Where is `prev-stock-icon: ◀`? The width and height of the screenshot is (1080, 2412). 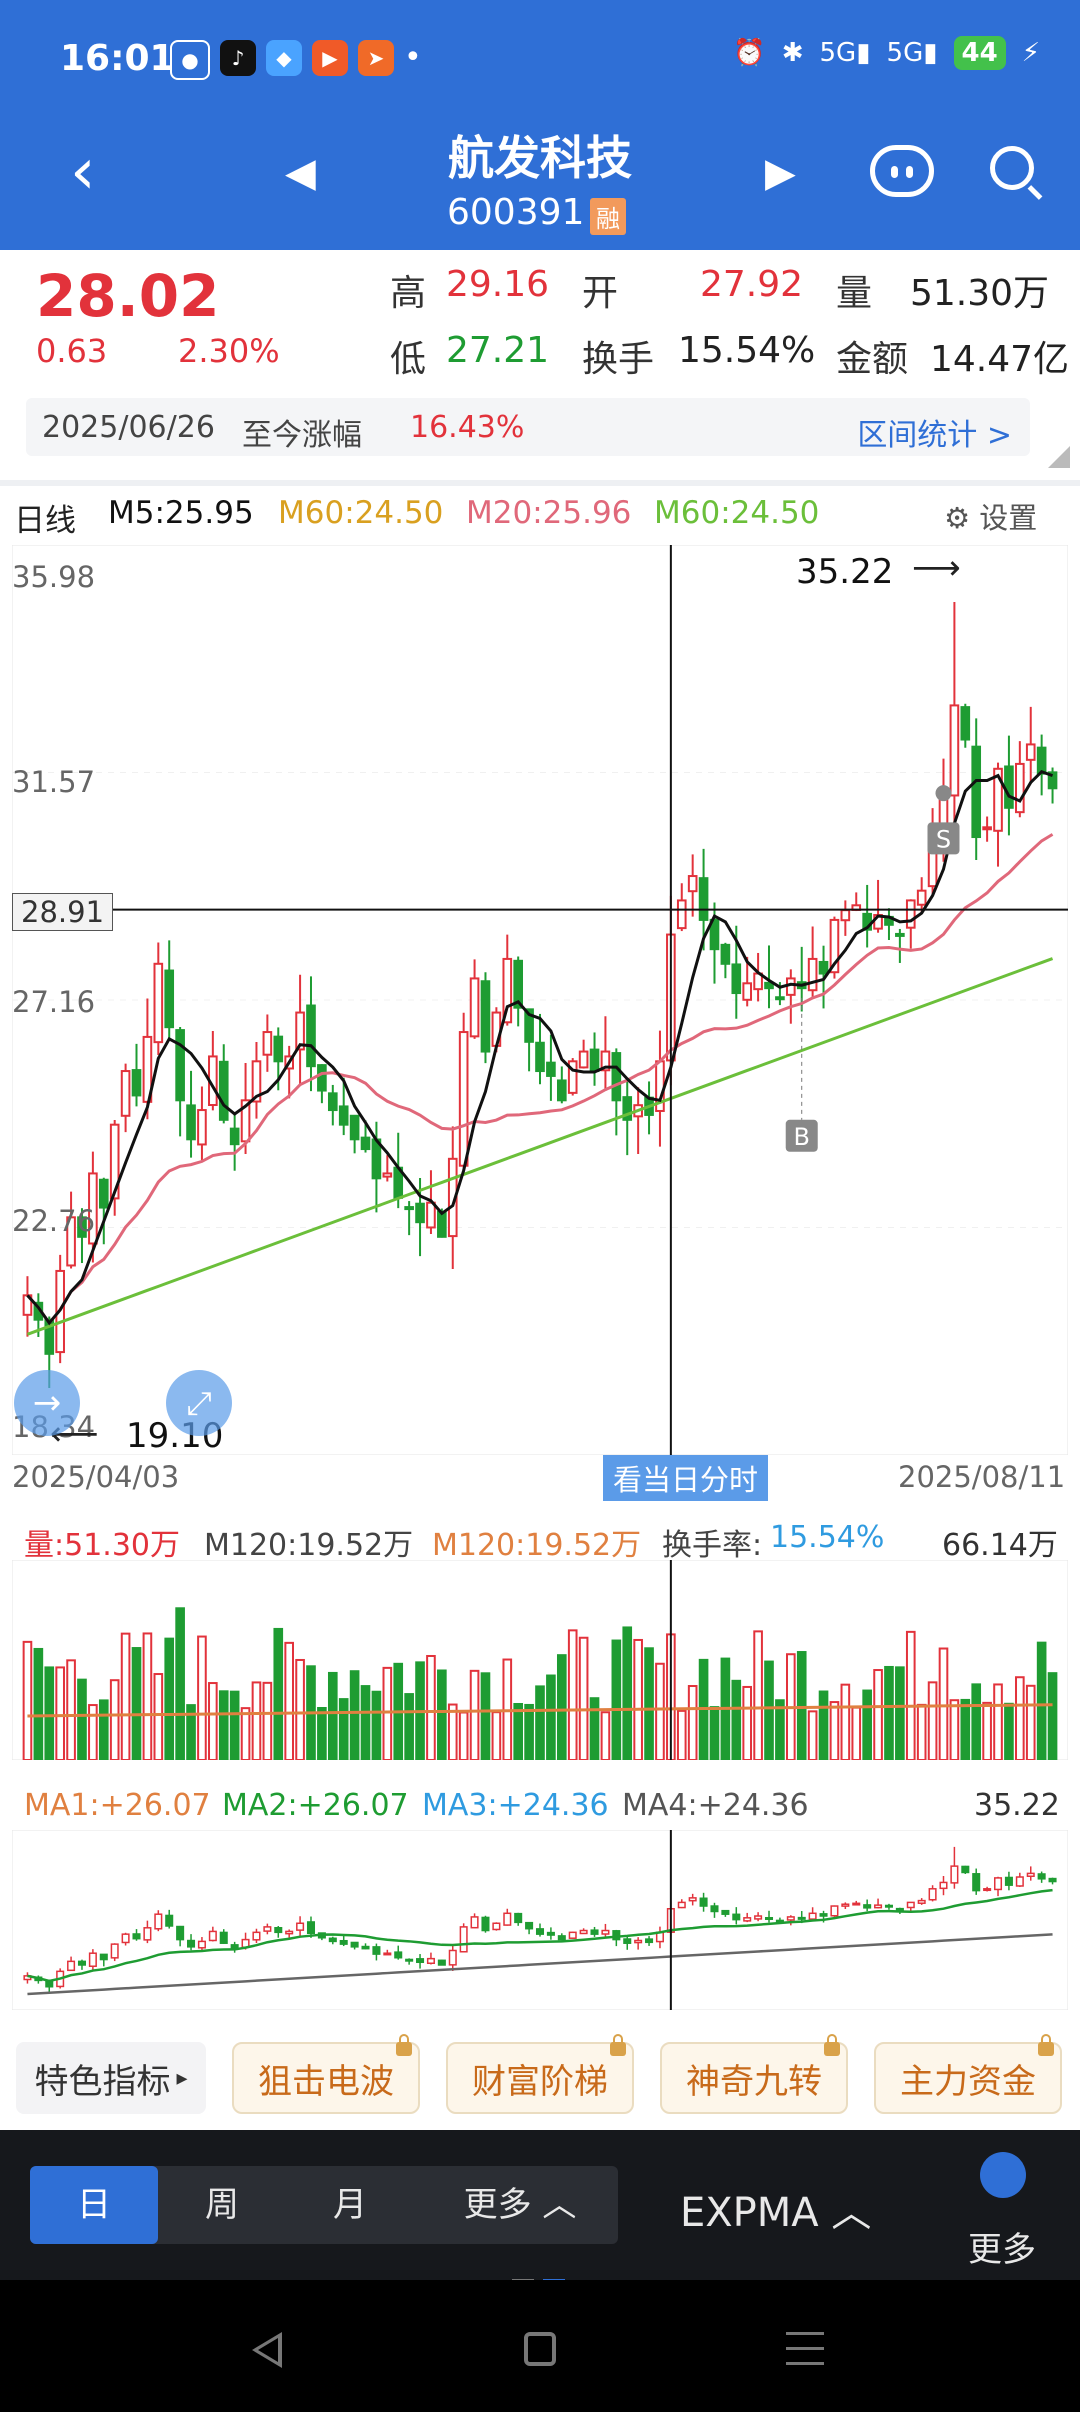
prev-stock-icon: ◀ is located at coordinates (300, 173).